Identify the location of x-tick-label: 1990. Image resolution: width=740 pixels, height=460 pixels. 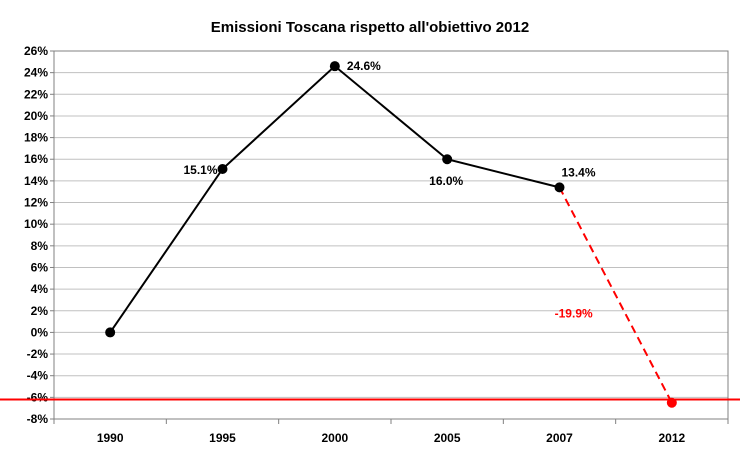
(110, 438).